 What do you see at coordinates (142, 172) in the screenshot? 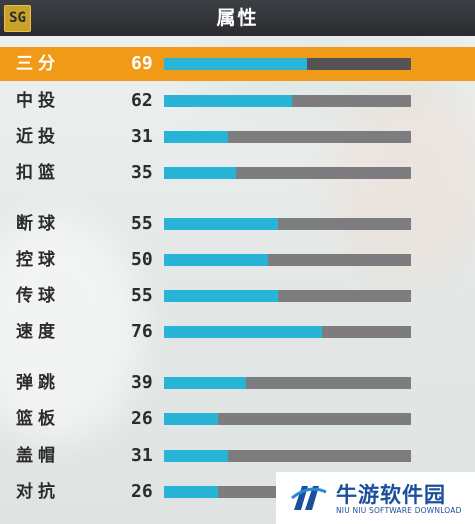
I see `stat-value: 35` at bounding box center [142, 172].